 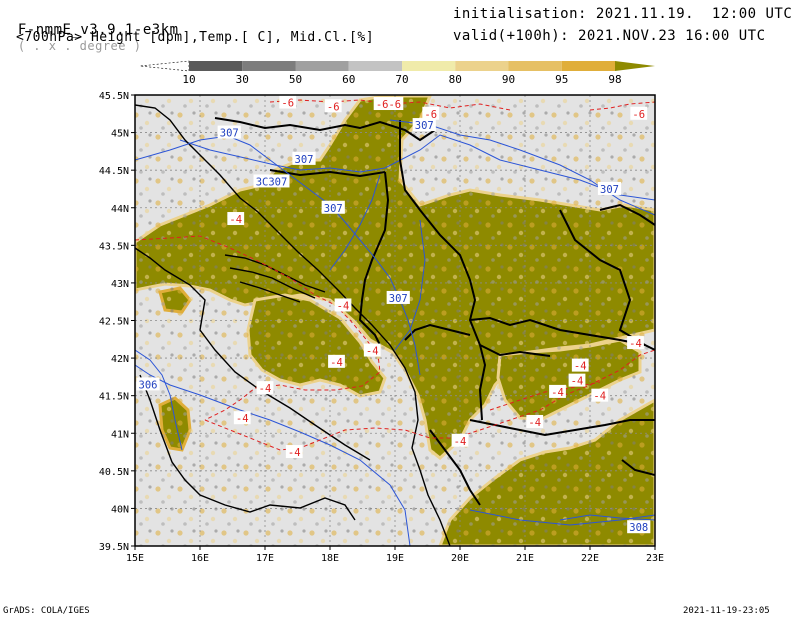 What do you see at coordinates (273, 455) in the screenshot?
I see `river-italy` at bounding box center [273, 455].